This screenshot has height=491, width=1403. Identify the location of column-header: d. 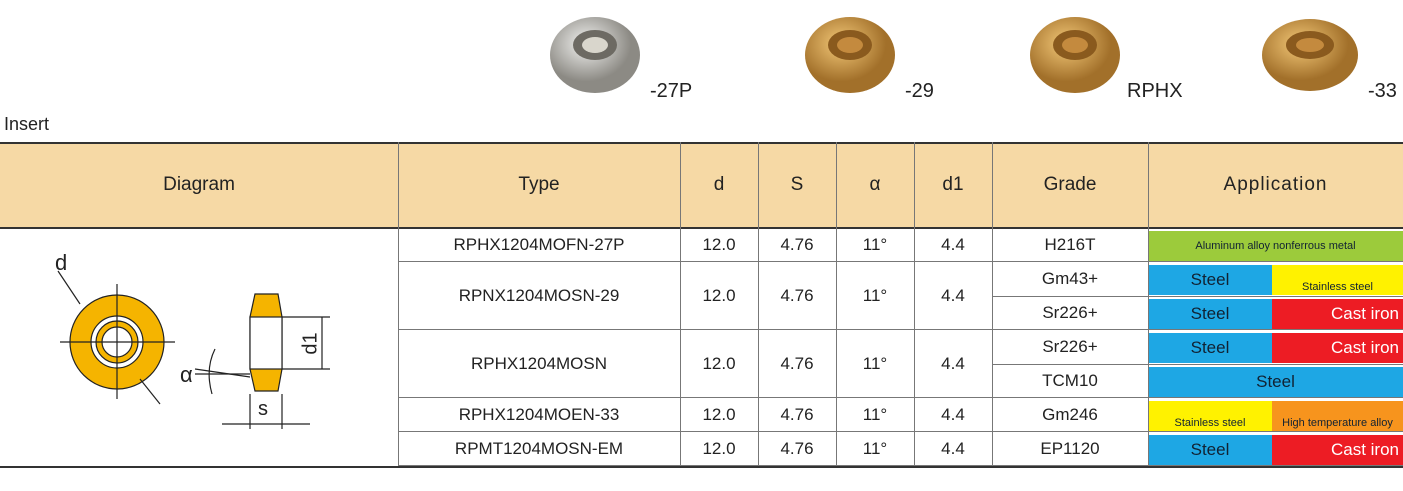
(719, 184).